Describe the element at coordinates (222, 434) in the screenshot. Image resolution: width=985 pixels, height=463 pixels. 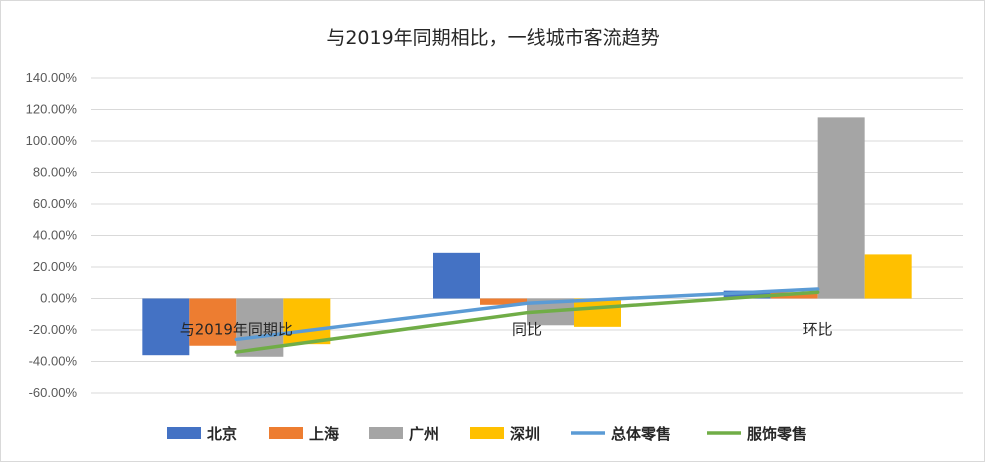
I see `legend-label: 北京` at that location.